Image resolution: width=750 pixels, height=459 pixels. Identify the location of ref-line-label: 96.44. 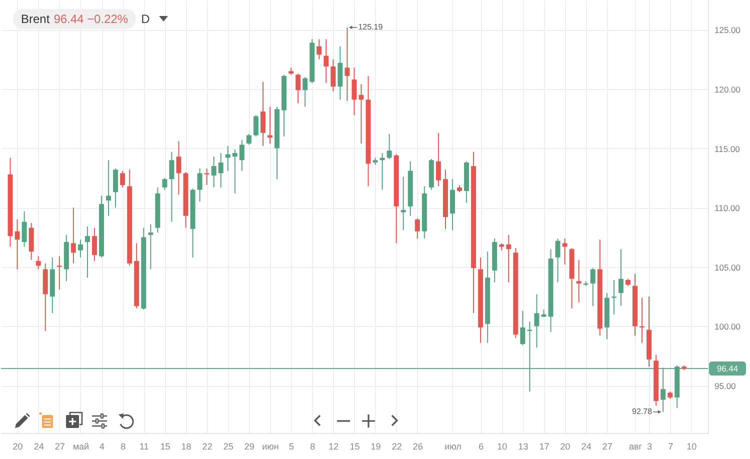
(727, 368).